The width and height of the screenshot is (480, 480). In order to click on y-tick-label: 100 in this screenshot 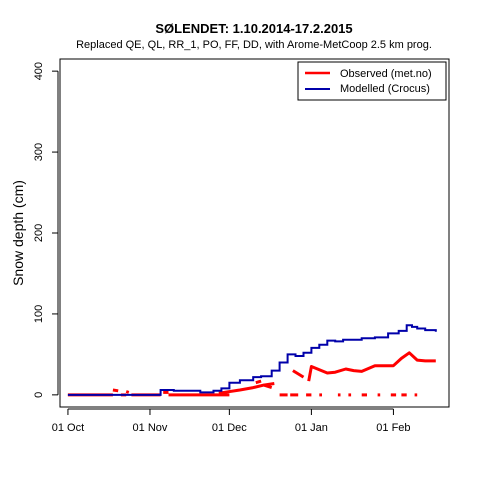, I will do `click(39, 314)`.